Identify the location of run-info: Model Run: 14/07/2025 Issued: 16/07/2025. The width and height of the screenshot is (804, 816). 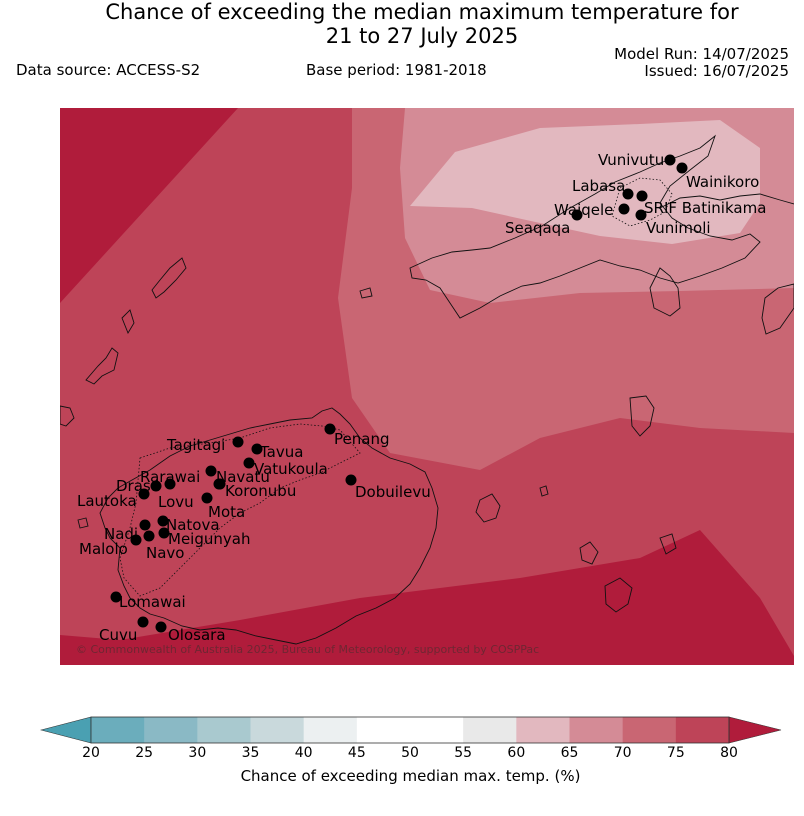
(701, 63).